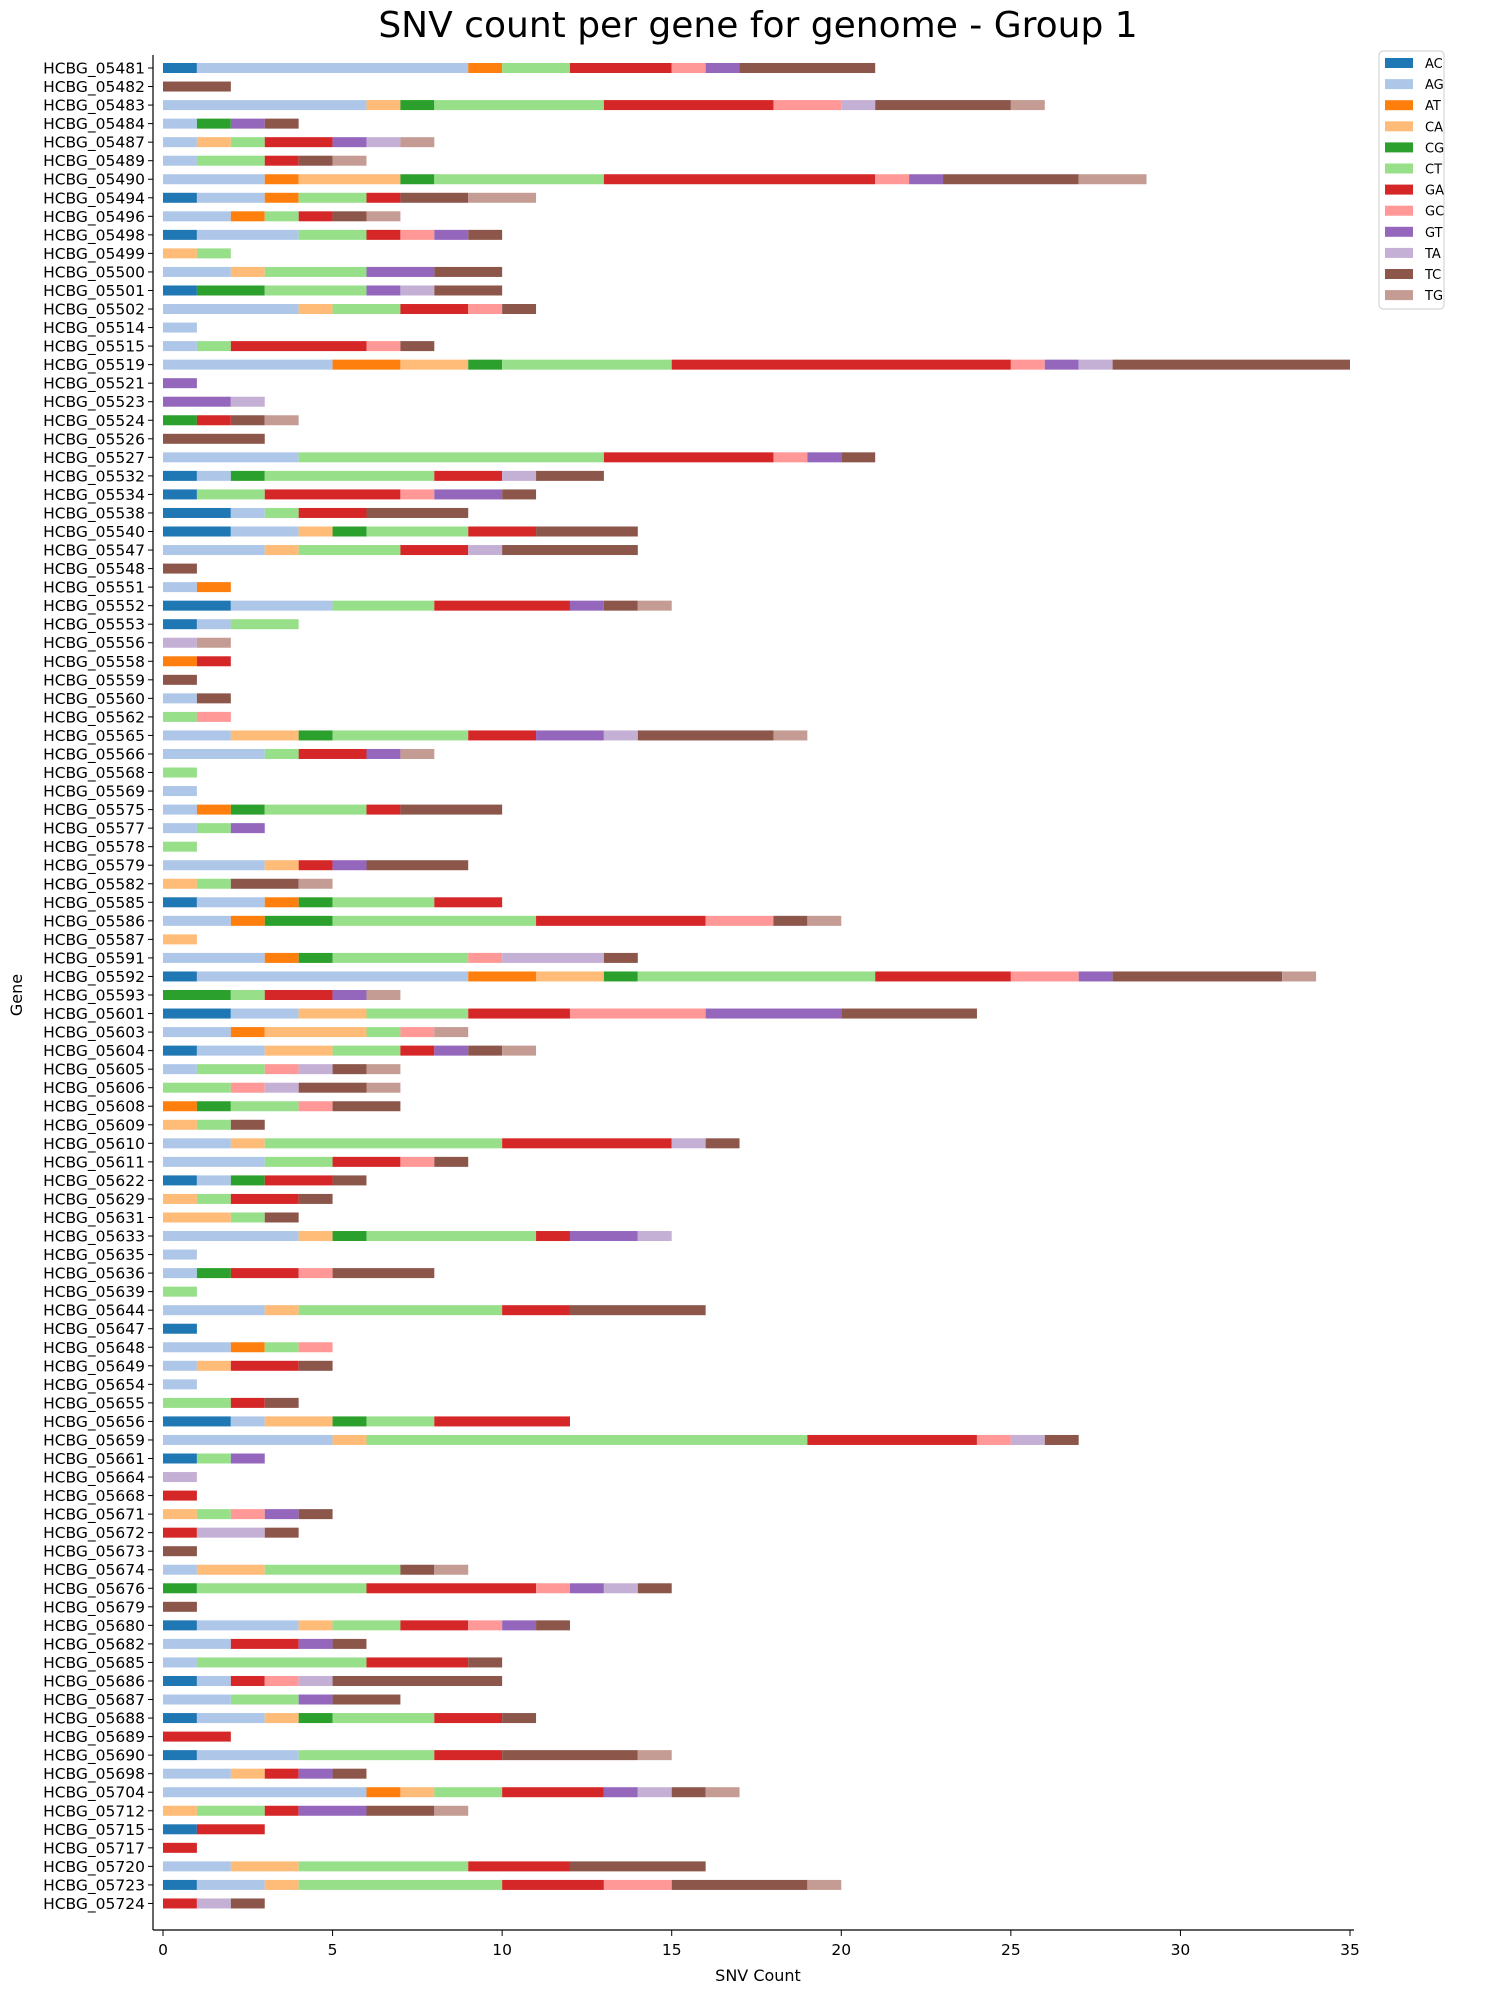  I want to click on y-tick-label: HCBG_05656, so click(94, 1422).